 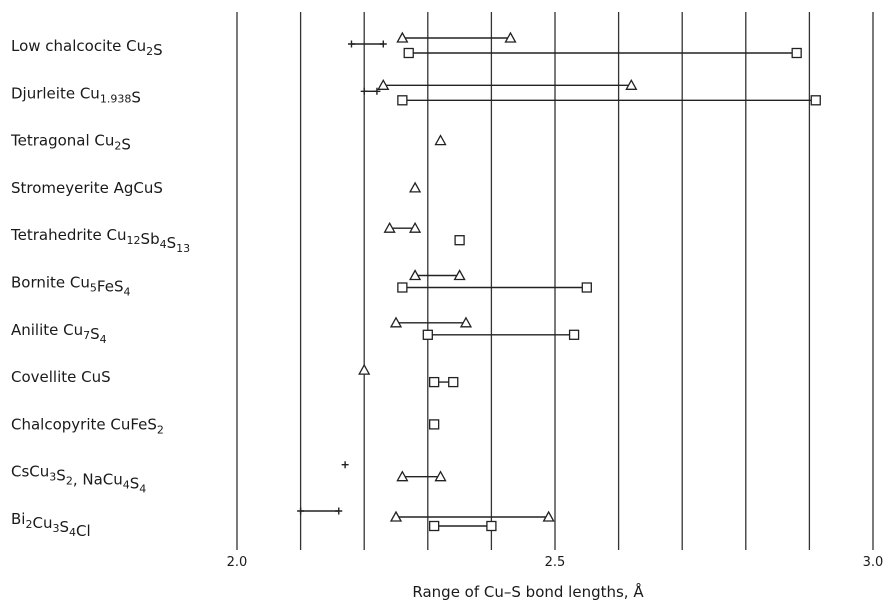 I want to click on x-tick-label: 2.0, so click(x=237, y=562).